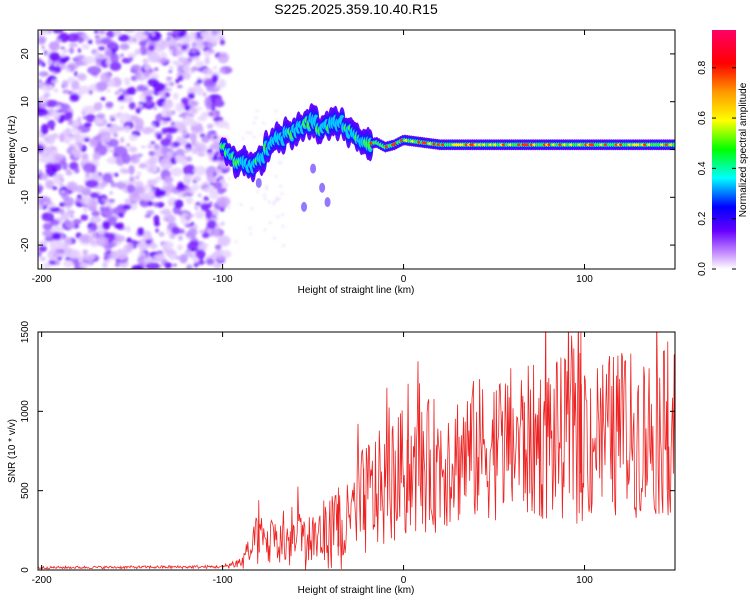  I want to click on colorbar-tick-label: 0.6, so click(702, 118).